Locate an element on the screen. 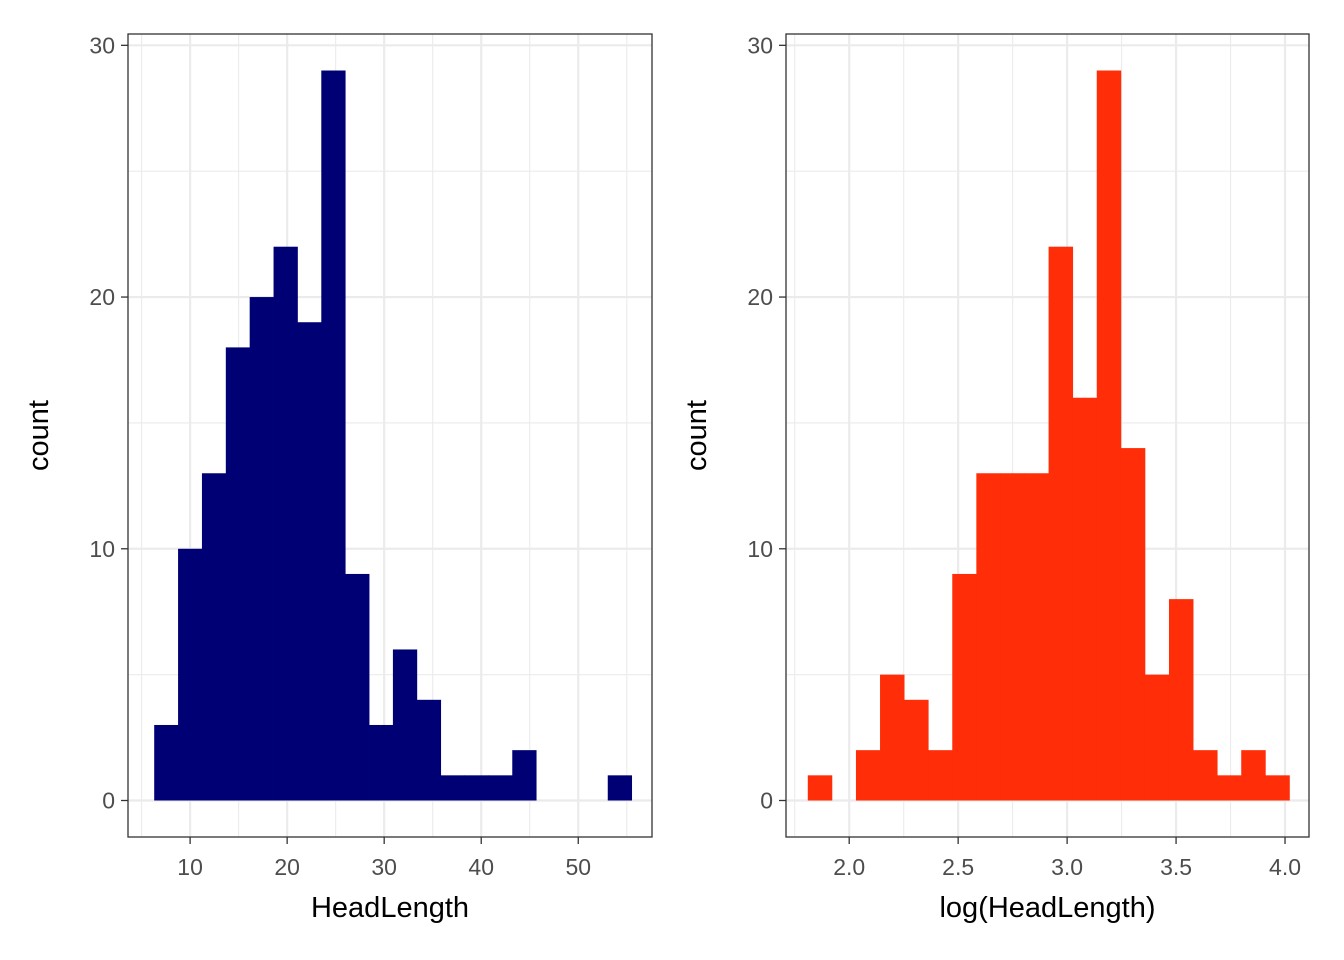 The height and width of the screenshot is (960, 1344). x-axis-title: HeadLength is located at coordinates (390, 908).